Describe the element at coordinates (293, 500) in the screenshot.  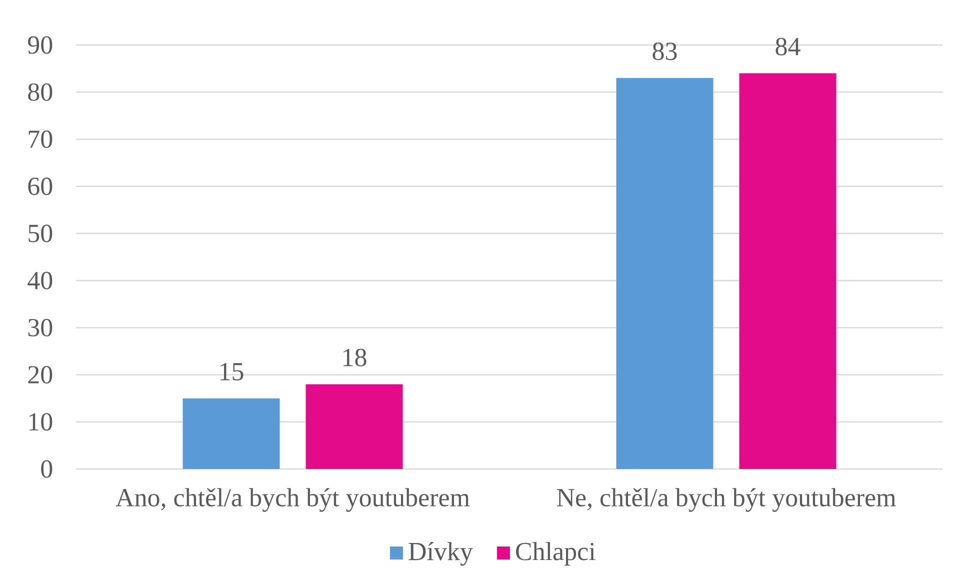
I see `x-tick-label: Ano, chtěl/a bych být youtuberem` at that location.